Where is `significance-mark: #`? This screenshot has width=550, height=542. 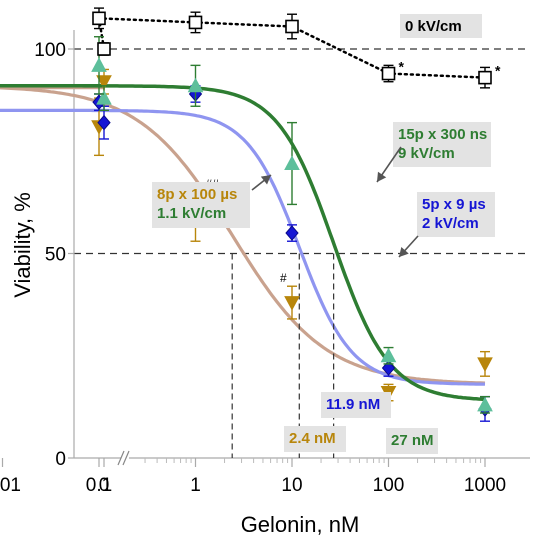 significance-mark: # is located at coordinates (283, 278).